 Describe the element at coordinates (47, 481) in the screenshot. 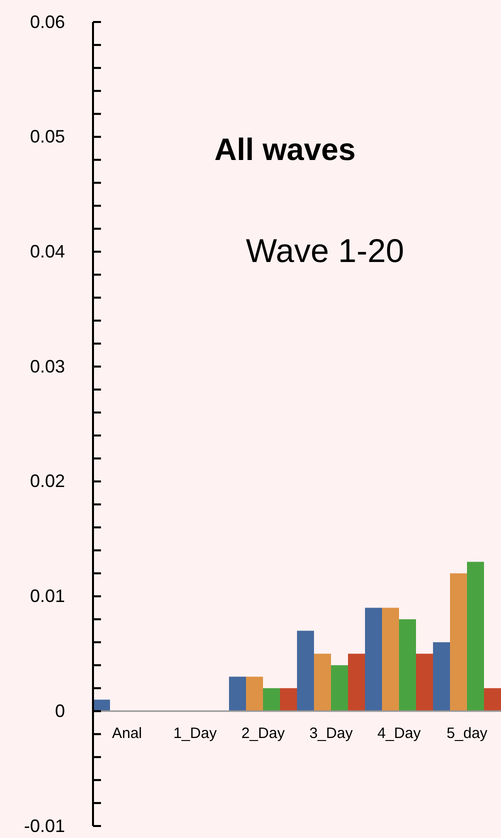

I see `y-tick-label: 0.02` at that location.